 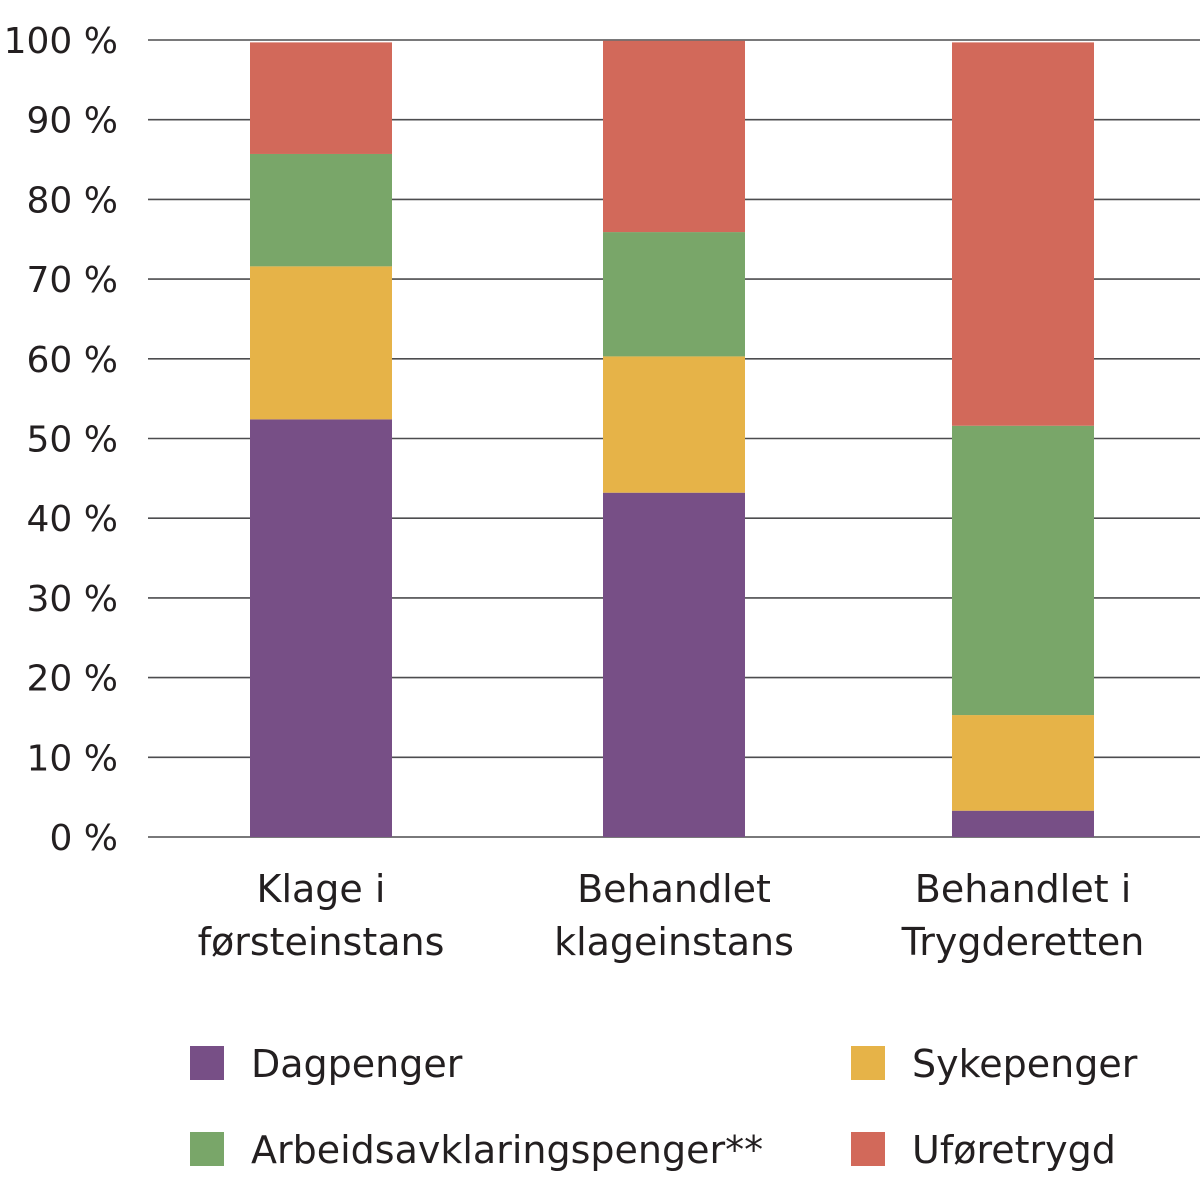 I want to click on category-label: Klage i førsteinstans, so click(x=321, y=915).